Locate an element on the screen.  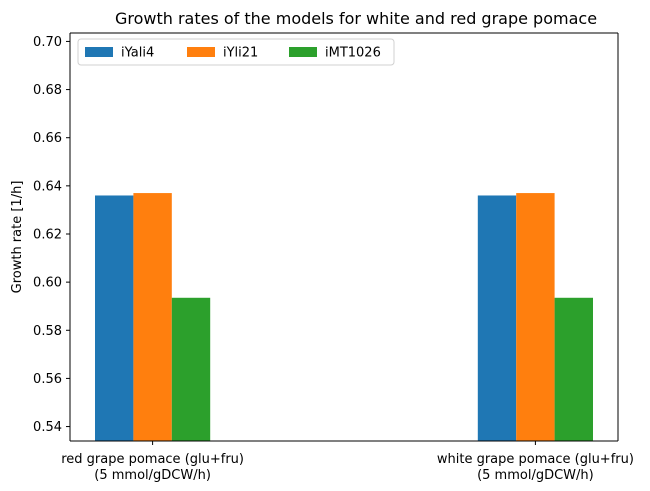
x-tick-label: white grape pomace (glu+fru) is located at coordinates (535, 459).